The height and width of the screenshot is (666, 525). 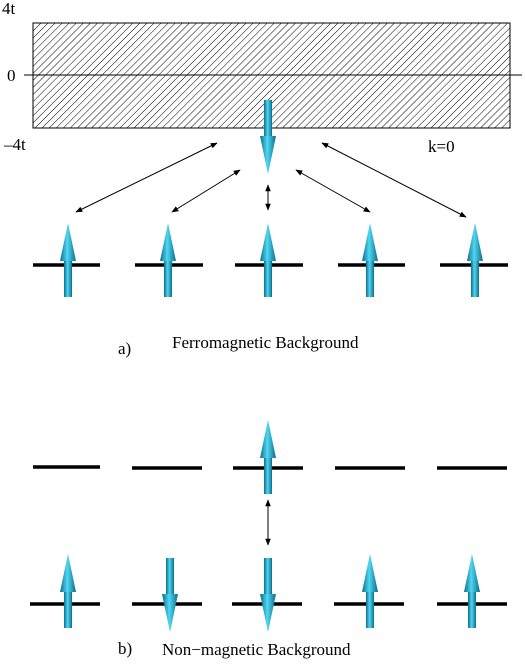 I want to click on caption: Non−magnetic Background, so click(x=256, y=649).